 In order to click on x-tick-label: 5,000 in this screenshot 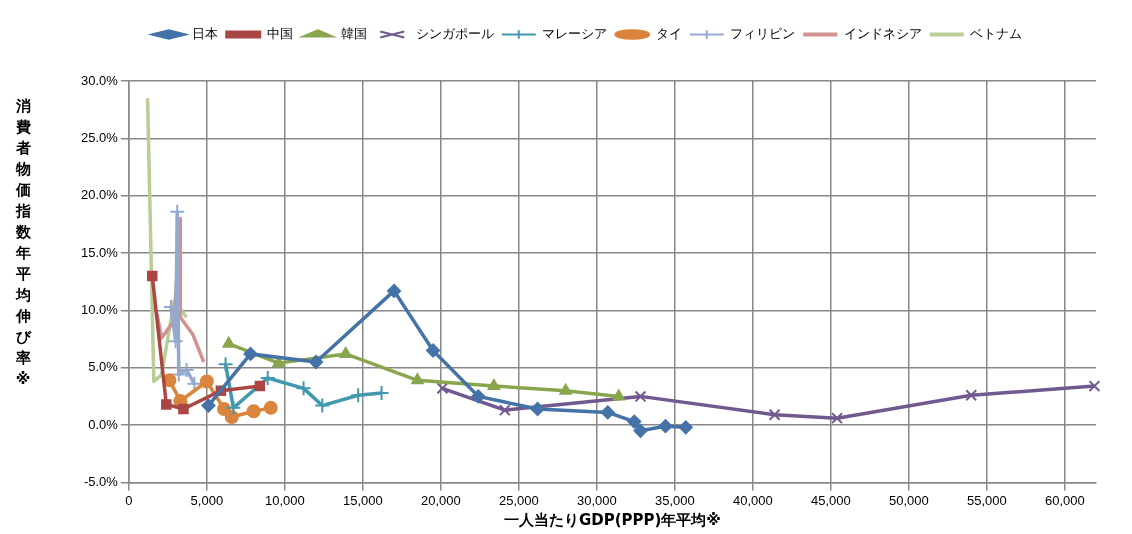, I will do `click(207, 500)`.